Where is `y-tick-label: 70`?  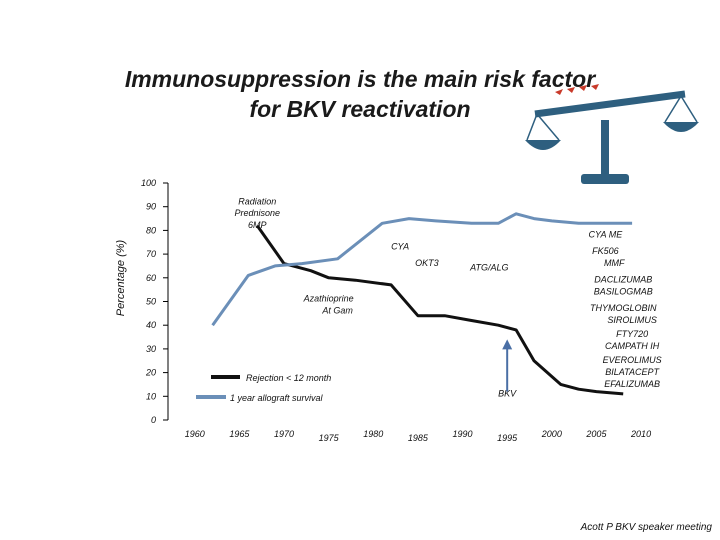
y-tick-label: 70 is located at coordinates (151, 254).